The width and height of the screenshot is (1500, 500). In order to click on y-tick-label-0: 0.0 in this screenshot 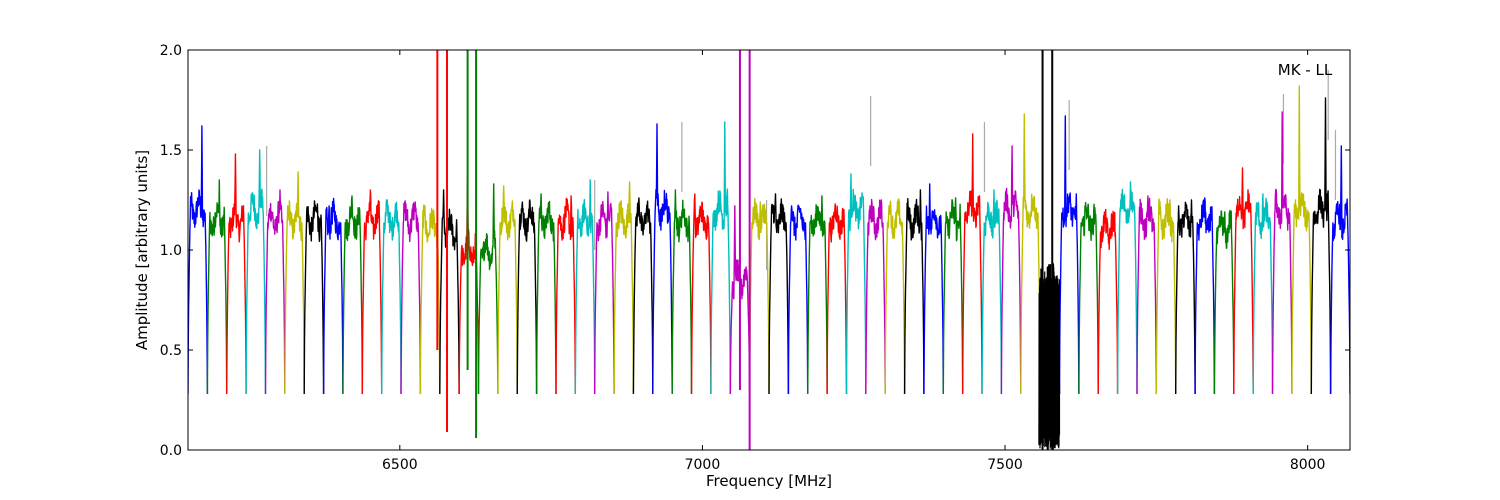, I will do `click(171, 451)`.